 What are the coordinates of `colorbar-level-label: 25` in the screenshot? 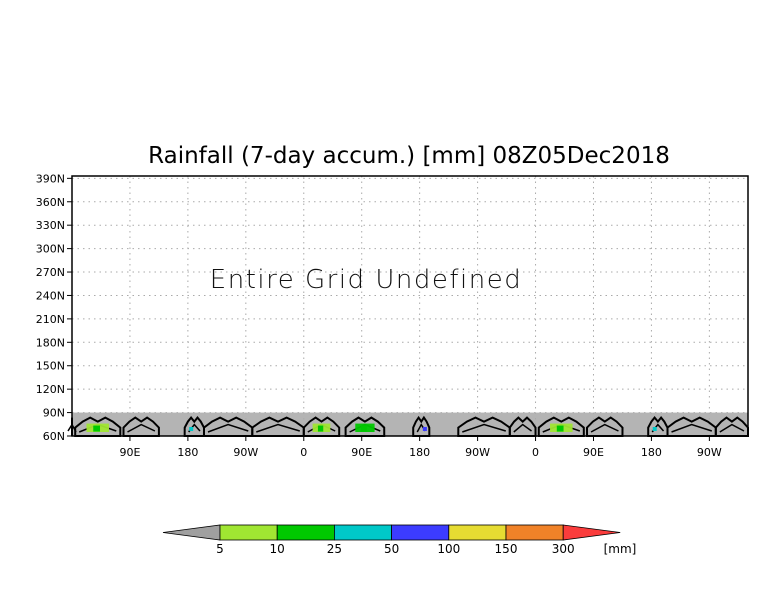 It's located at (334, 549).